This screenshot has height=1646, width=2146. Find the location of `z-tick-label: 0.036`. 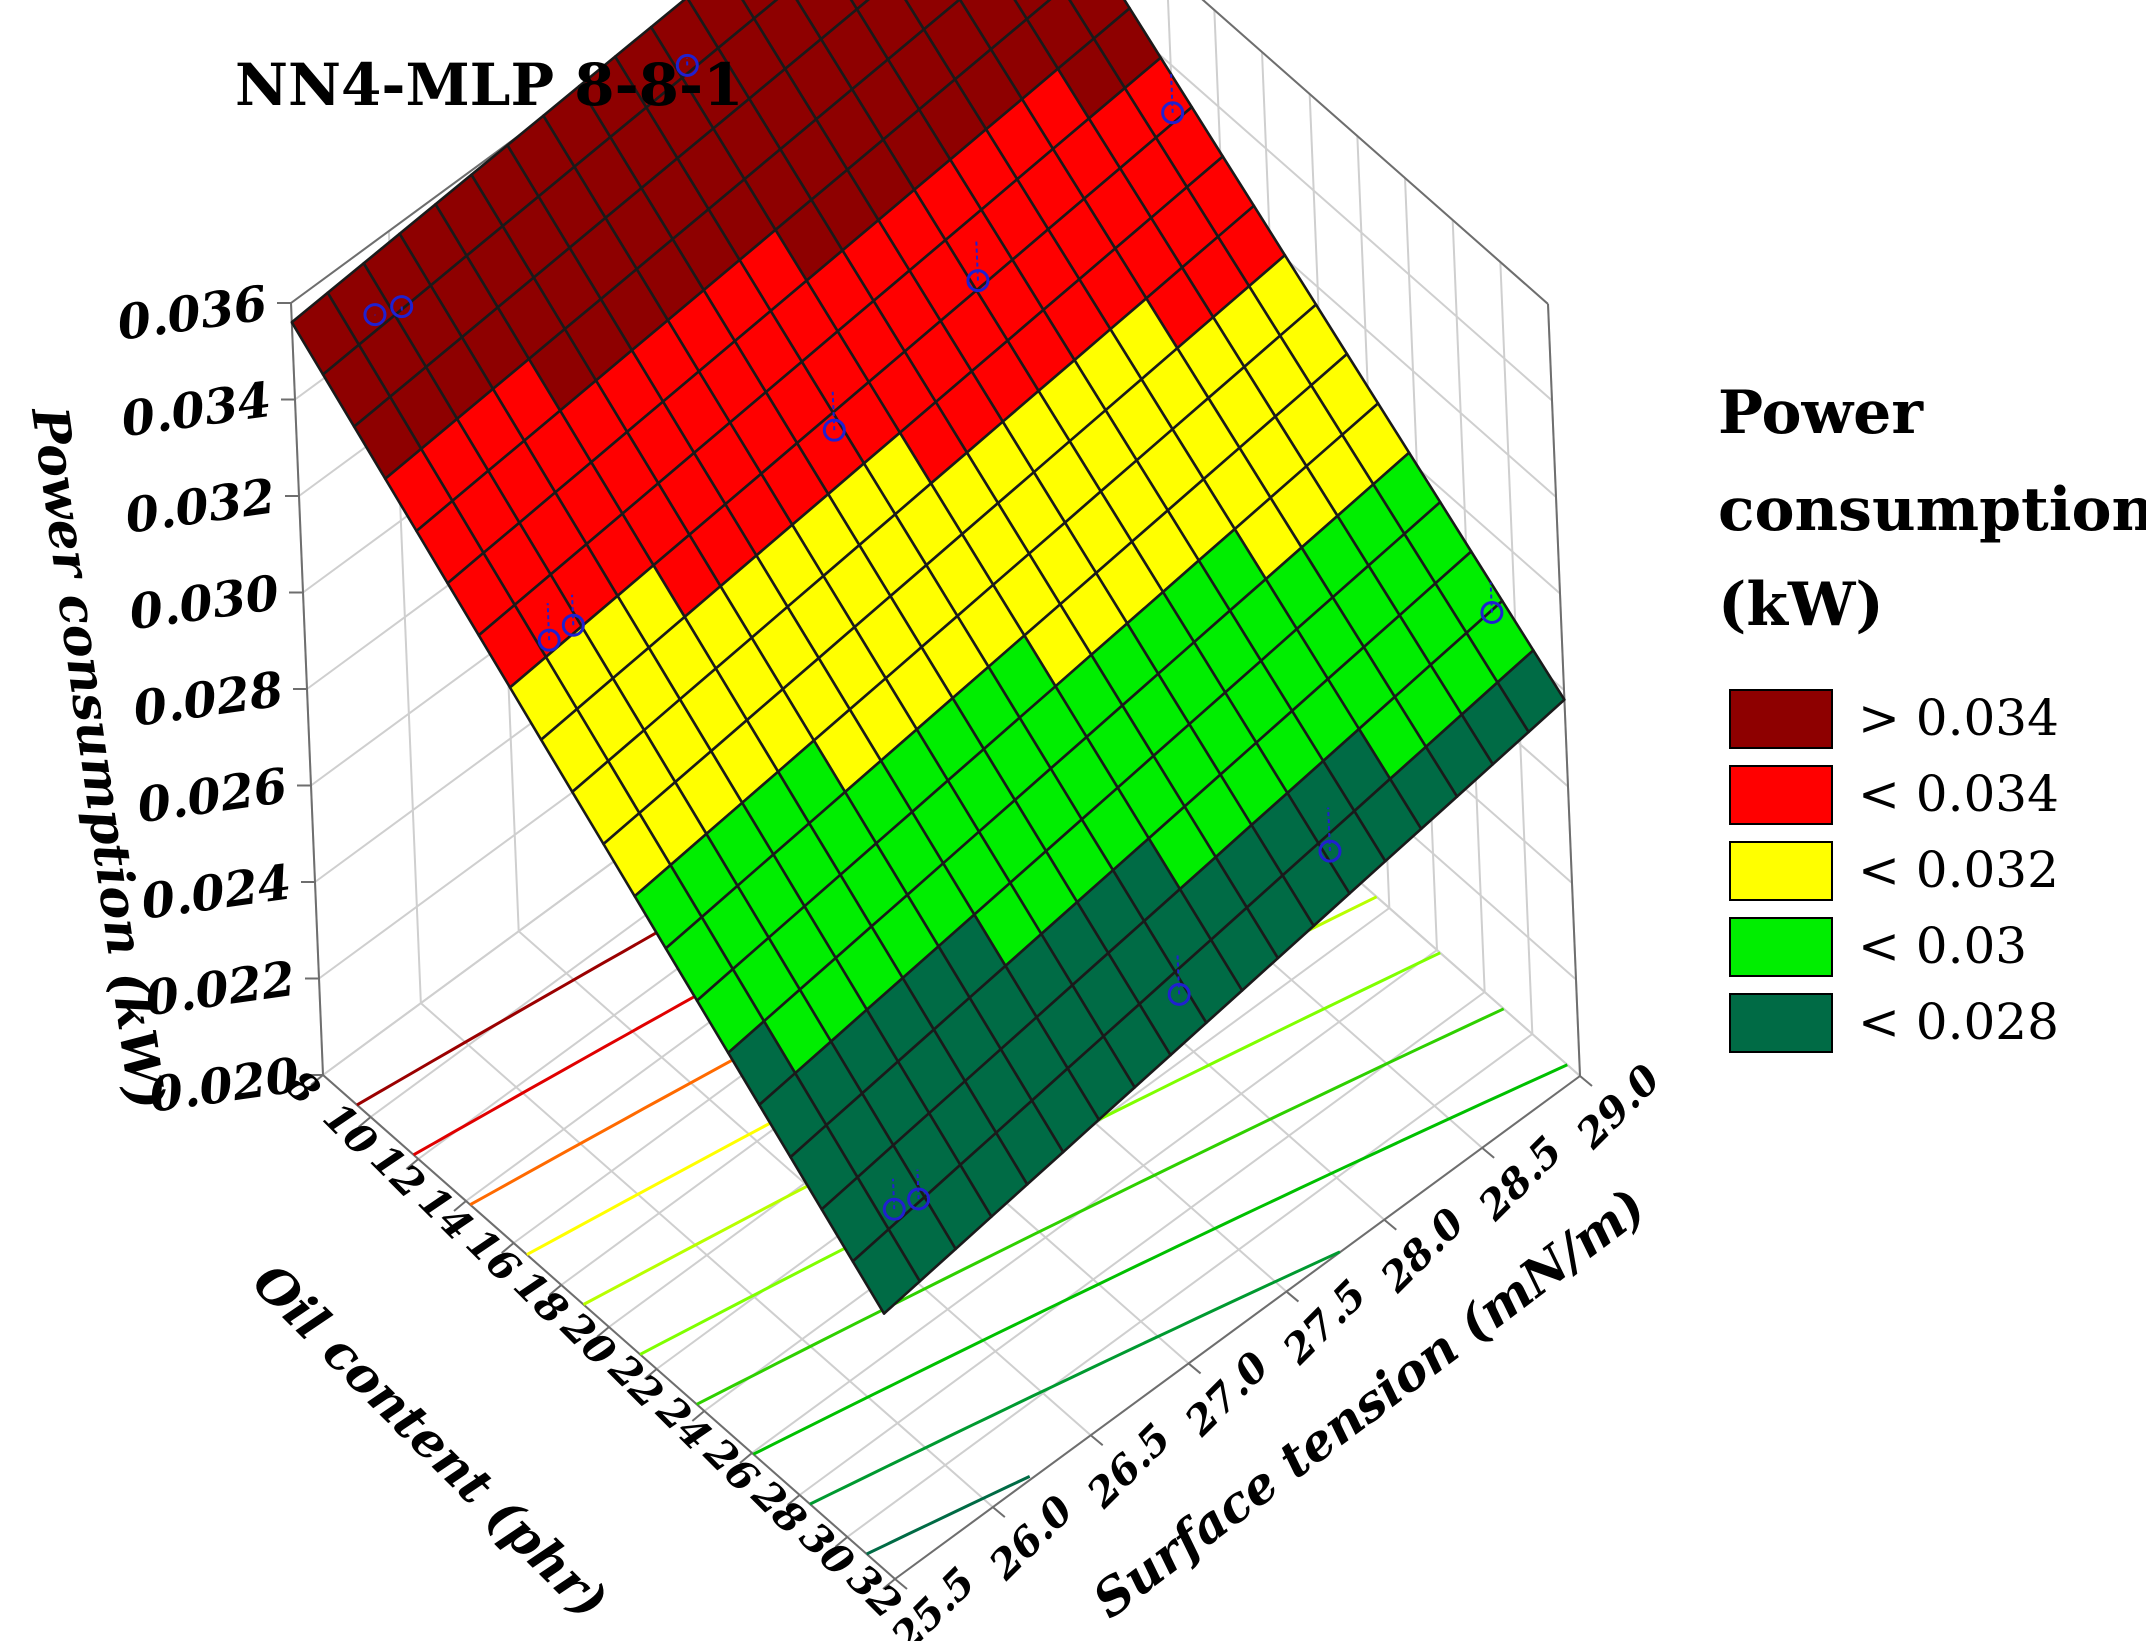

z-tick-label: 0.036 is located at coordinates (192, 313).